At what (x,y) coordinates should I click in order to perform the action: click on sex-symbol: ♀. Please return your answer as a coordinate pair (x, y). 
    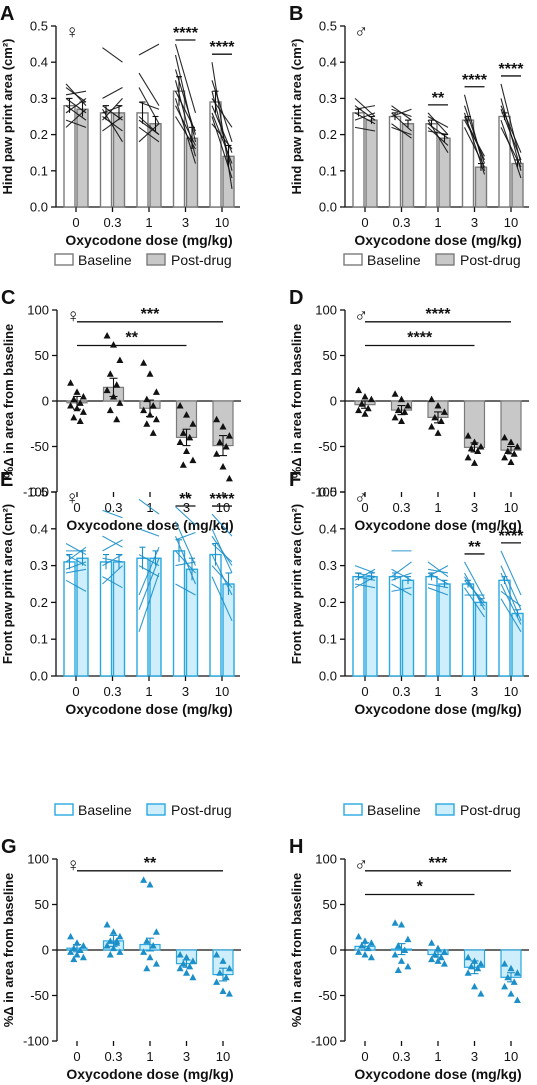
    Looking at the image, I should click on (72, 32).